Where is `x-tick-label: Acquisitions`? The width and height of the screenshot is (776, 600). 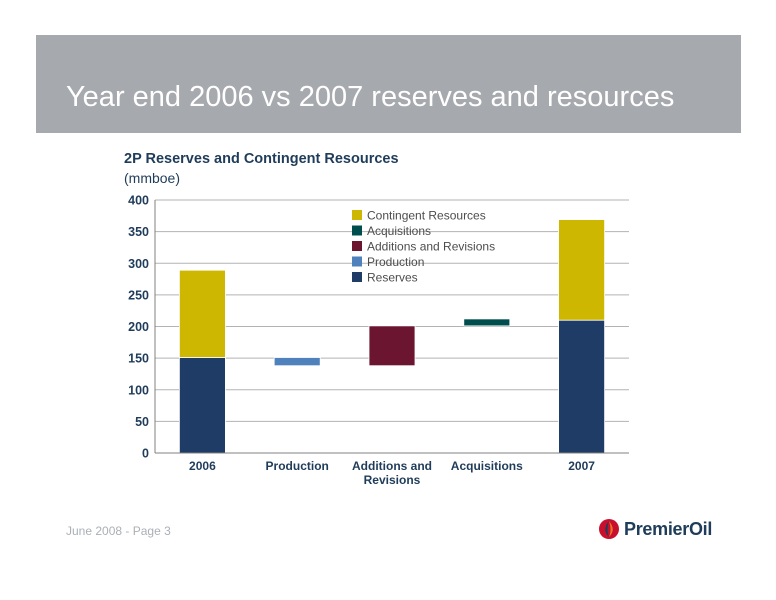 x-tick-label: Acquisitions is located at coordinates (487, 466).